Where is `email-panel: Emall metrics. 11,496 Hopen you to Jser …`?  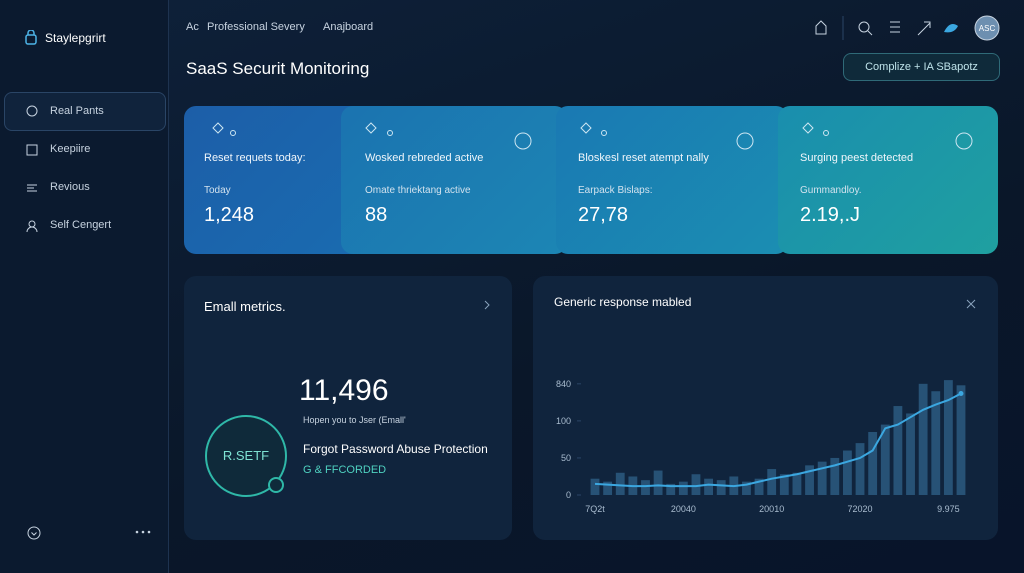 email-panel: Emall metrics. 11,496 Hopen you to Jser … is located at coordinates (348, 408).